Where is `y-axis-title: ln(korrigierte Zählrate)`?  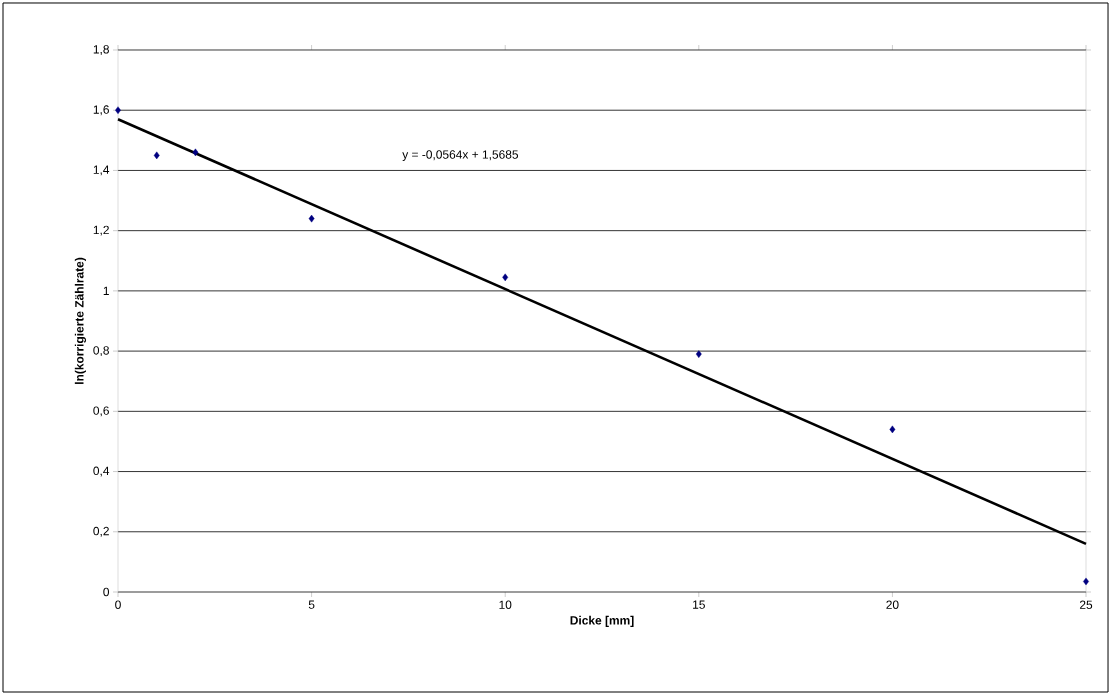 y-axis-title: ln(korrigierte Zählrate) is located at coordinates (80, 320).